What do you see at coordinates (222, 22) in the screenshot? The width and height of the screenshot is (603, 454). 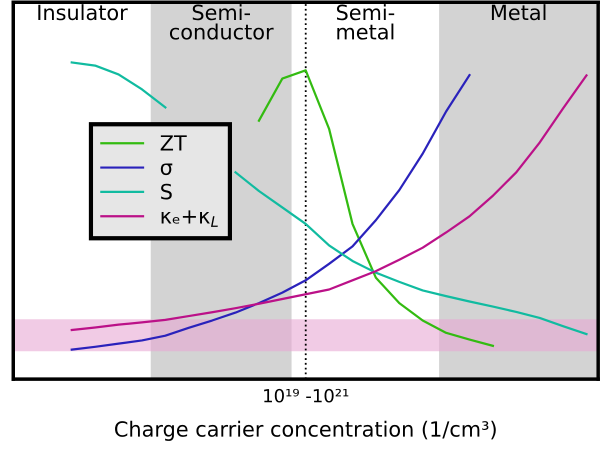 I see `text: Semi- conductor` at bounding box center [222, 22].